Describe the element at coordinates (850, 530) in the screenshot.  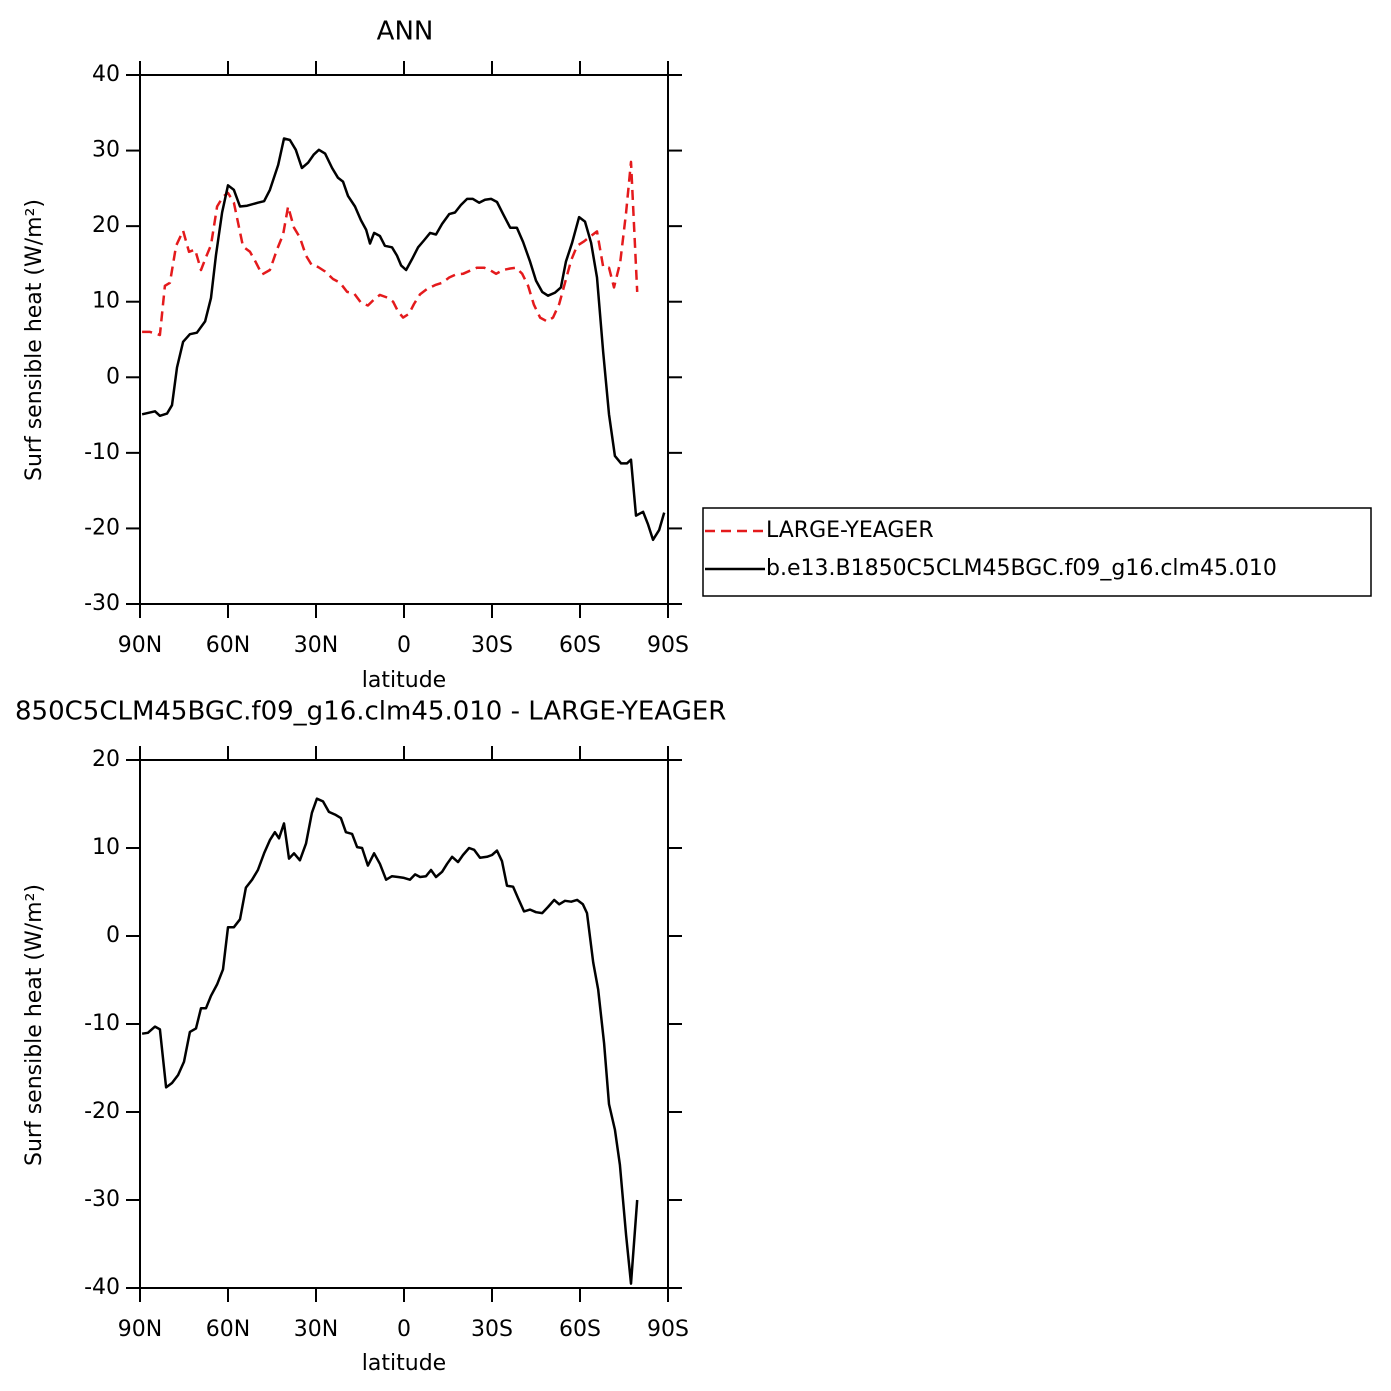
I see `legend-label: LARGE-YEAGER` at that location.